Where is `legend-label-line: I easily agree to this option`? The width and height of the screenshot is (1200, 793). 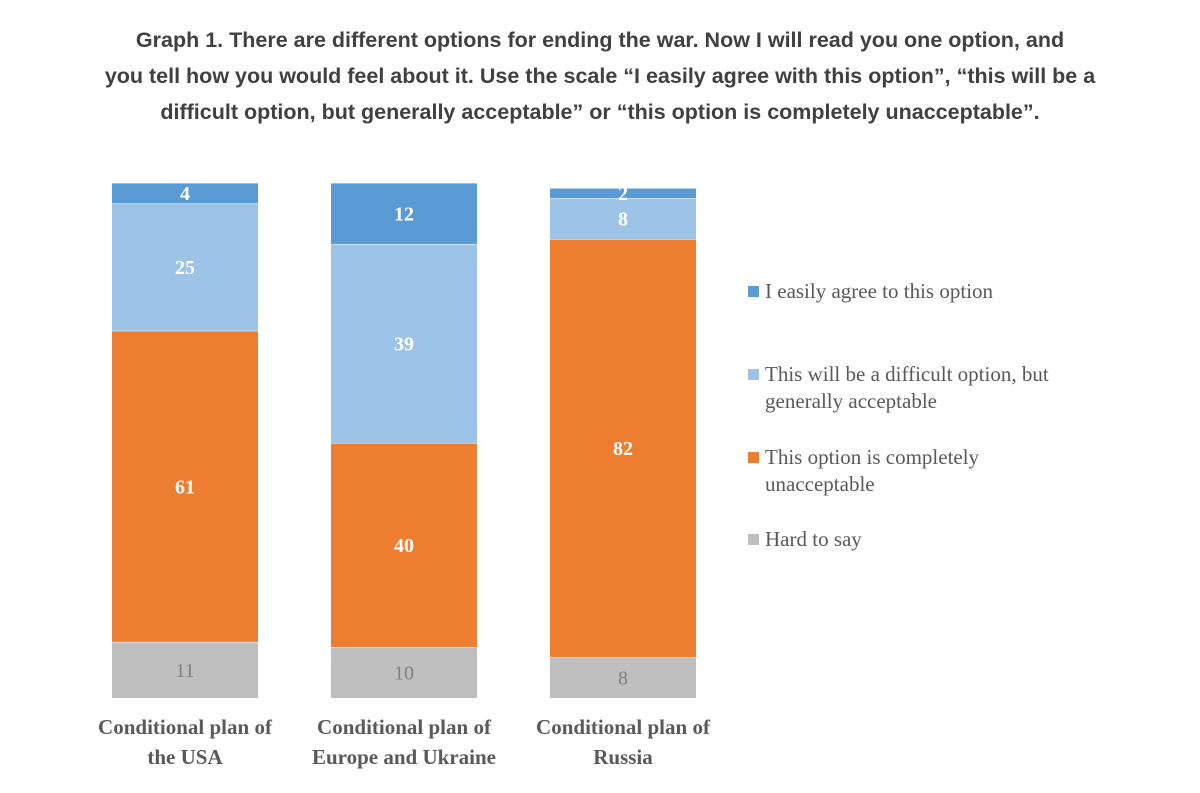
legend-label-line: I easily agree to this option is located at coordinates (879, 291).